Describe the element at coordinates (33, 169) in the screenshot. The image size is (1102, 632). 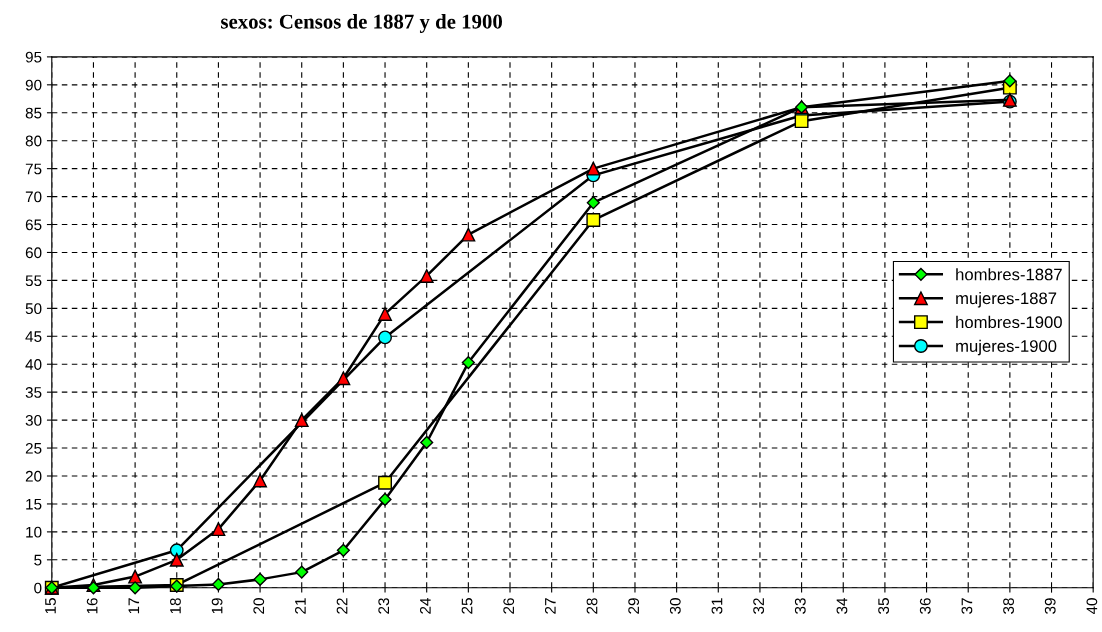
I see `y-tick-label: 75` at that location.